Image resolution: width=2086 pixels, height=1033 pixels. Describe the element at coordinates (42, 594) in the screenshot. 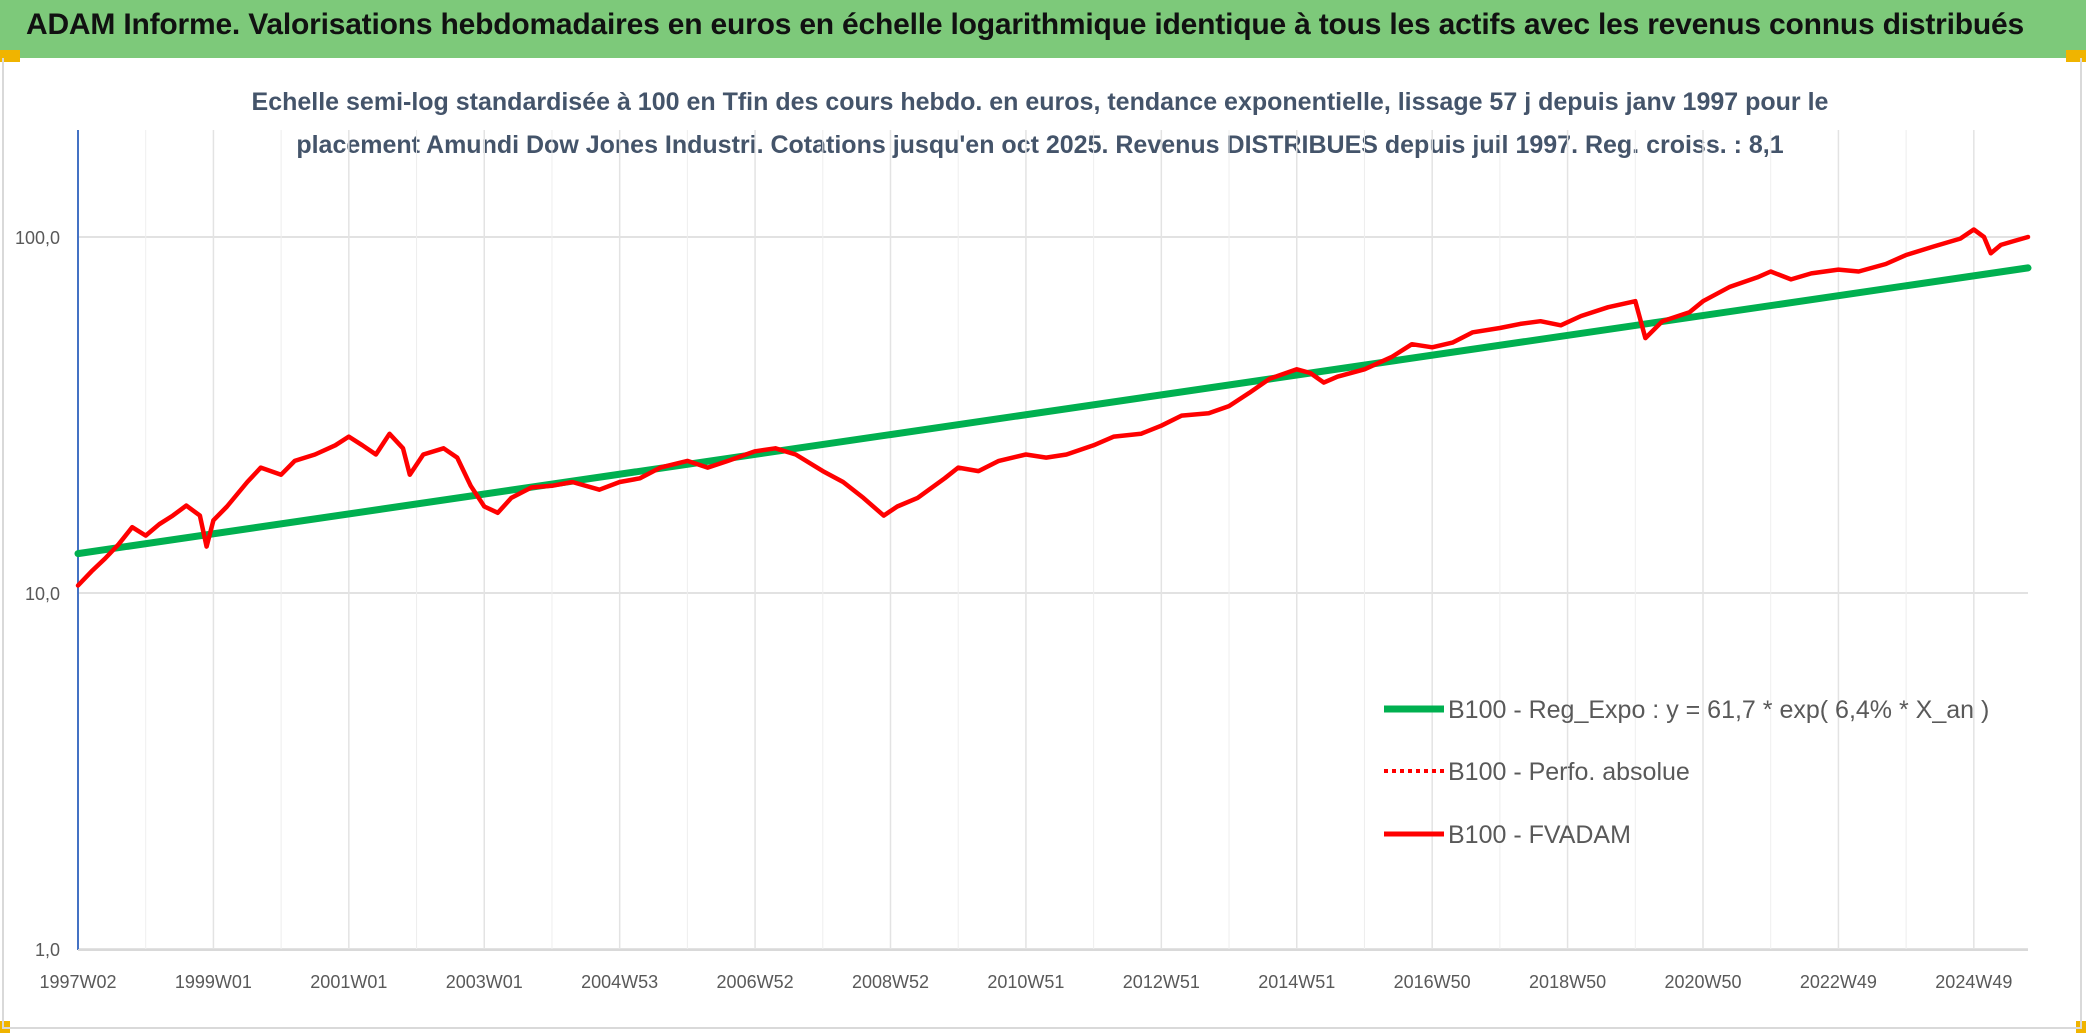

I see `y-tick-label: 10,0` at that location.